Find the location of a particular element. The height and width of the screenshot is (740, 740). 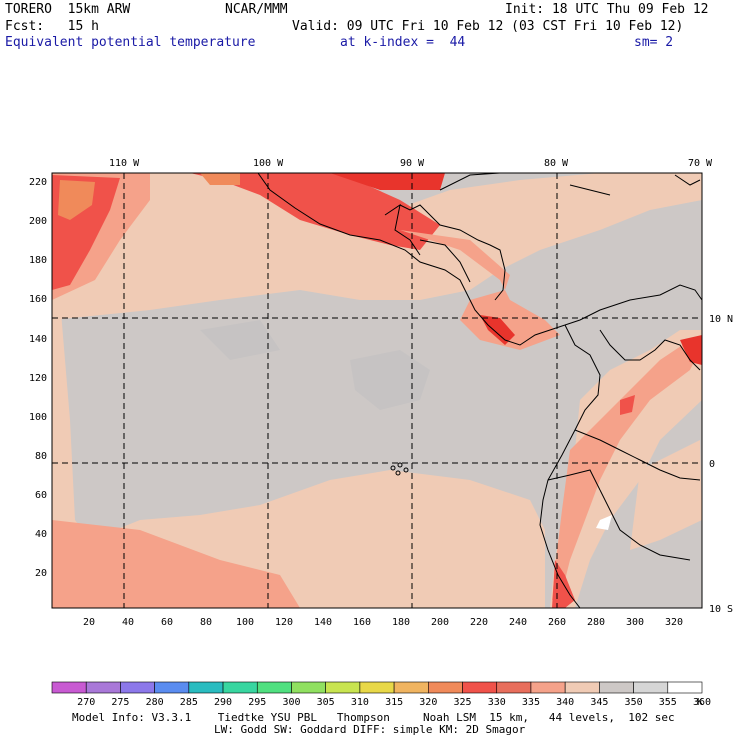

lat-label: 0 is located at coordinates (712, 464).